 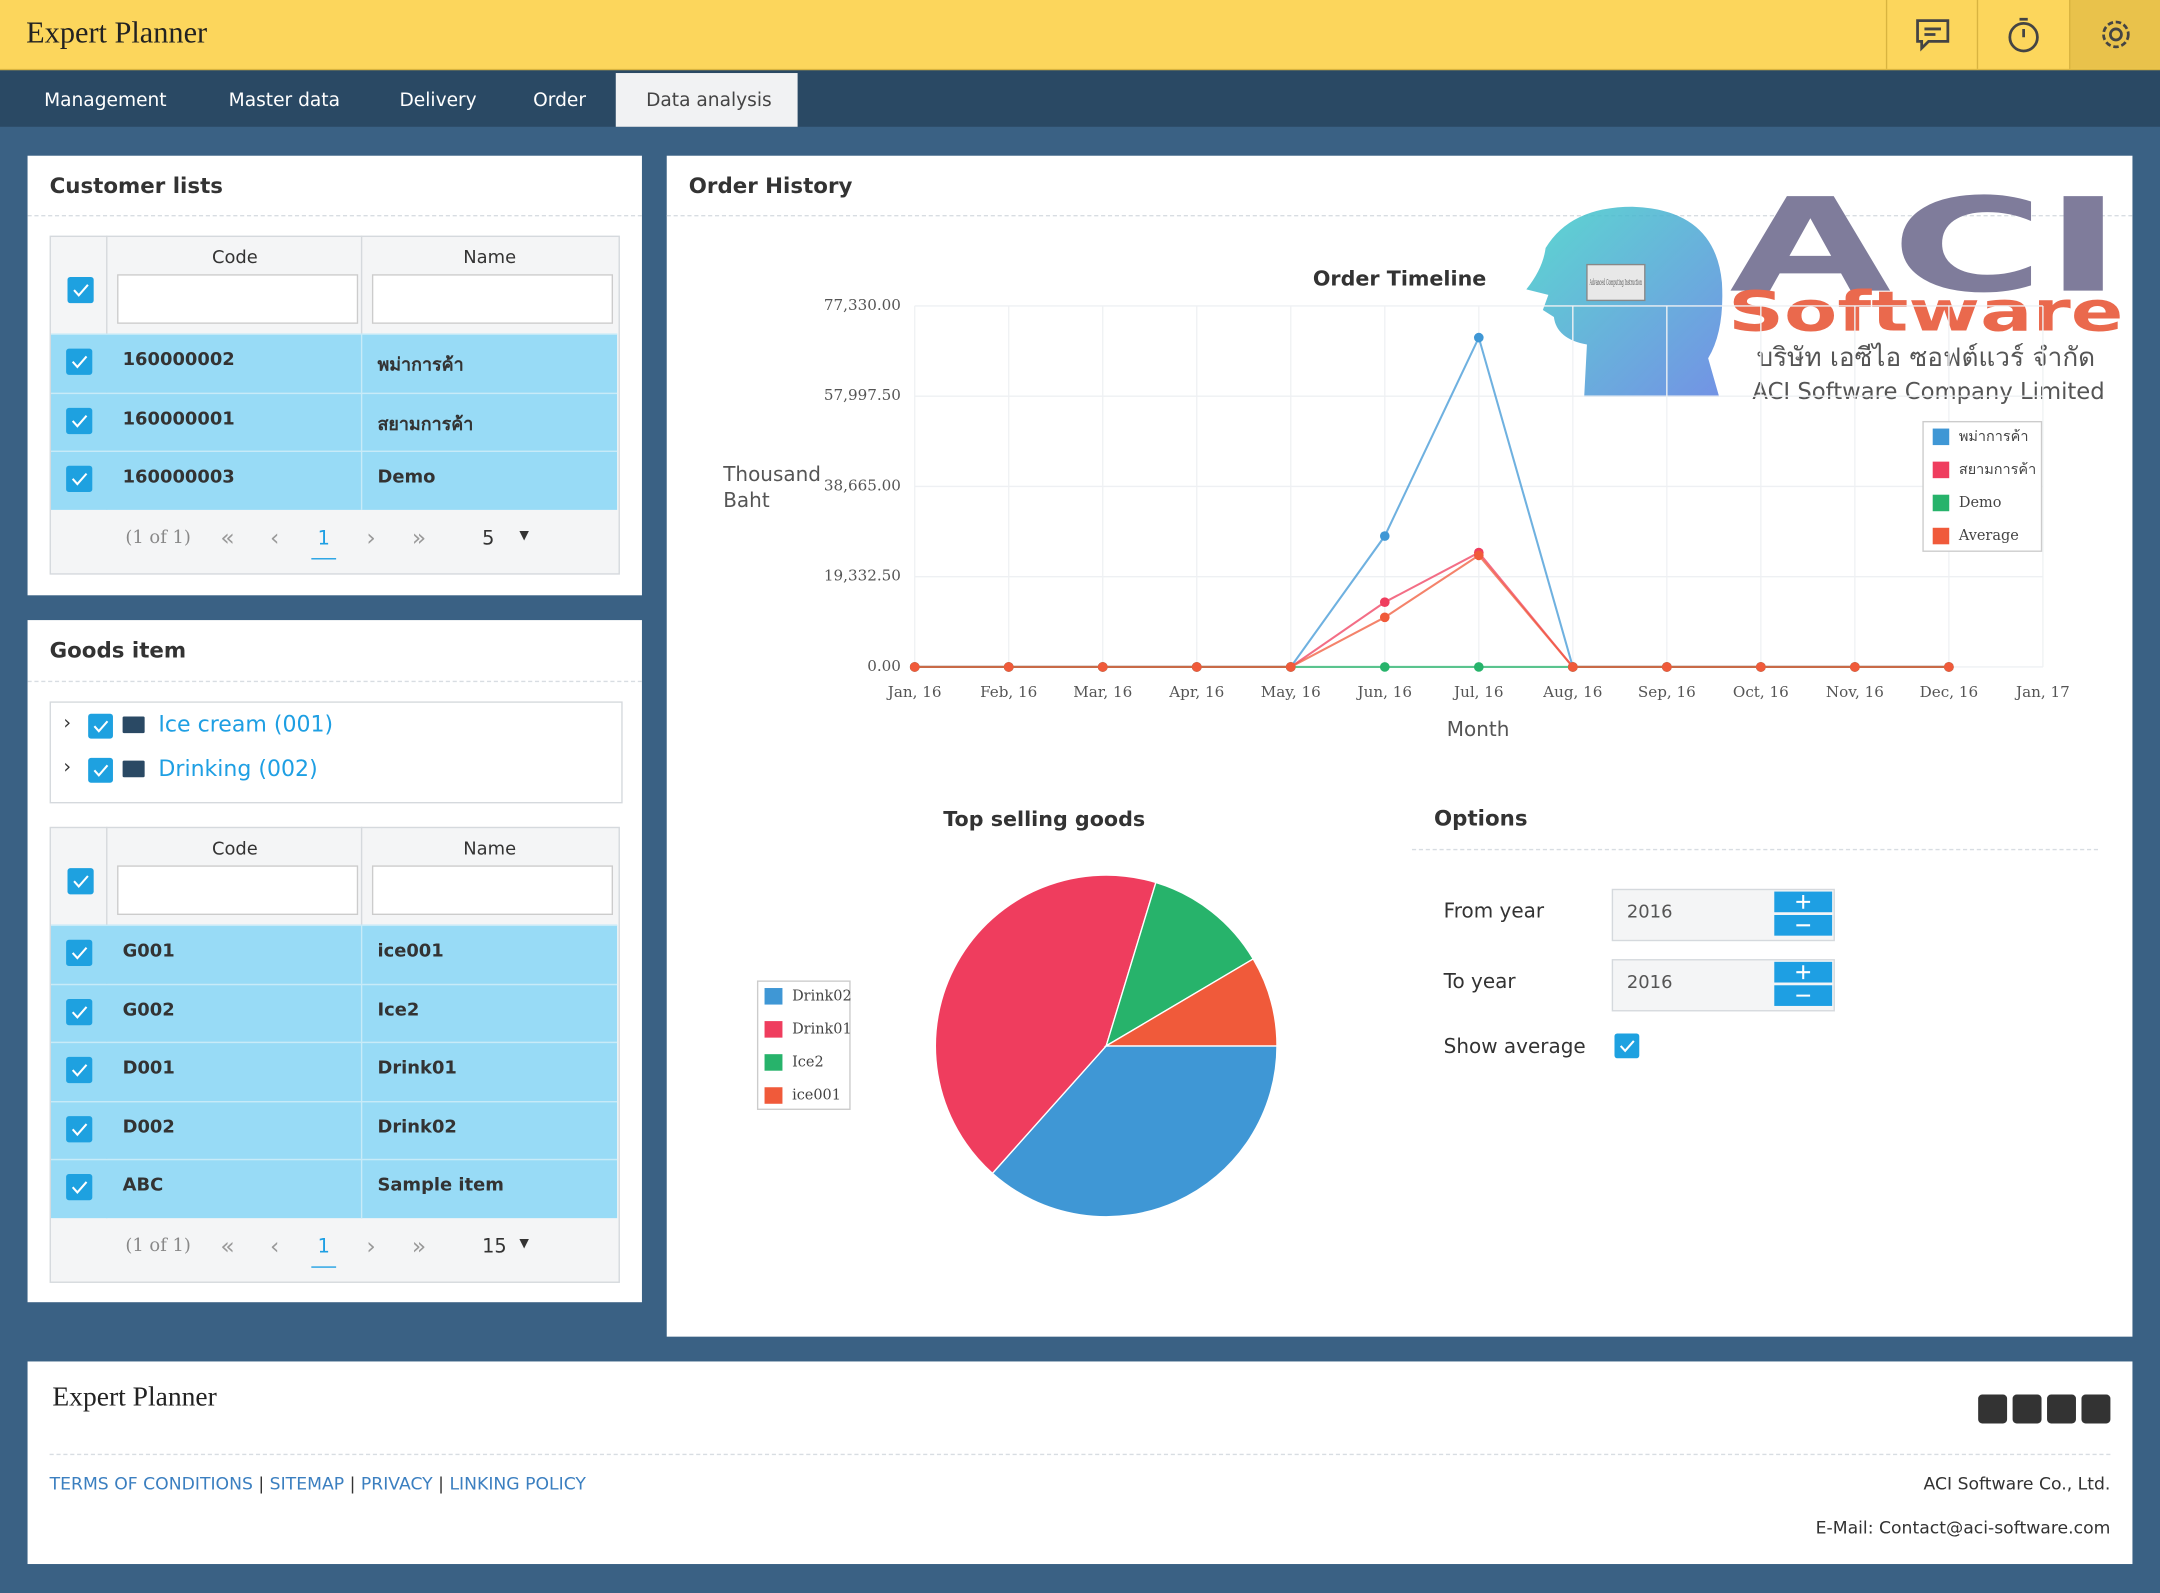 What do you see at coordinates (410, 952) in the screenshot?
I see `table-cell: ice001` at bounding box center [410, 952].